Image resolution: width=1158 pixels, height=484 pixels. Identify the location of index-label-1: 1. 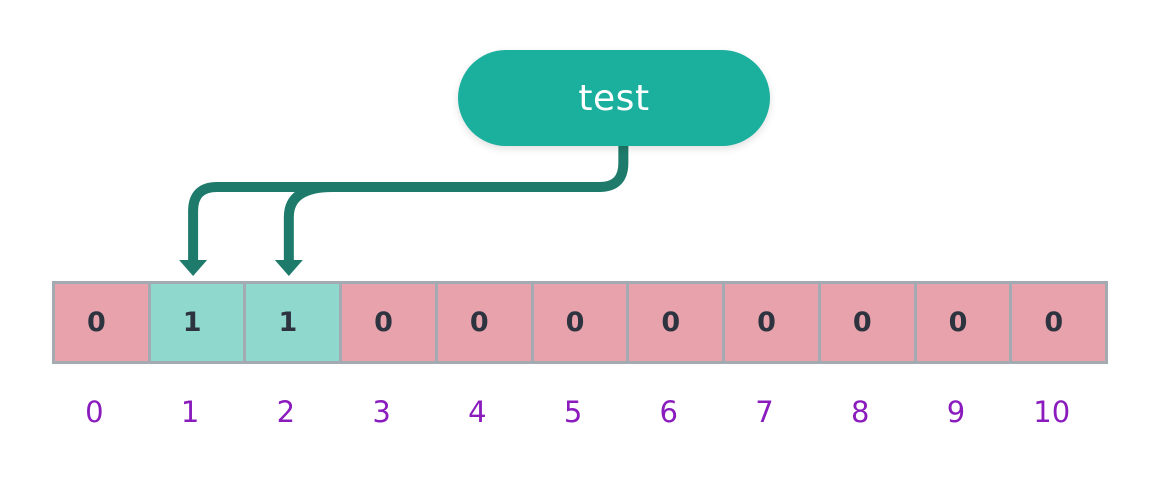
(190, 412).